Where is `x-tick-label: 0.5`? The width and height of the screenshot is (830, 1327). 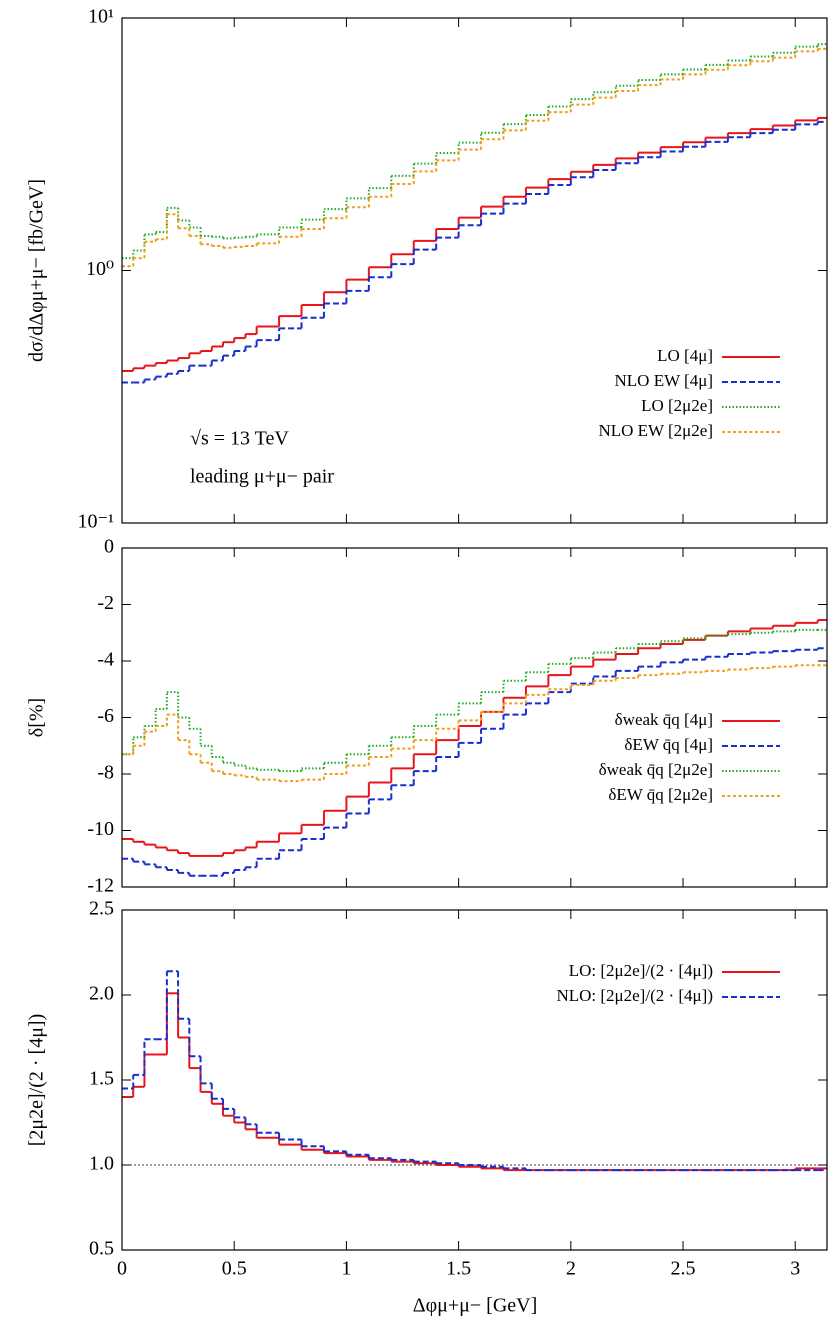 x-tick-label: 0.5 is located at coordinates (234, 1269).